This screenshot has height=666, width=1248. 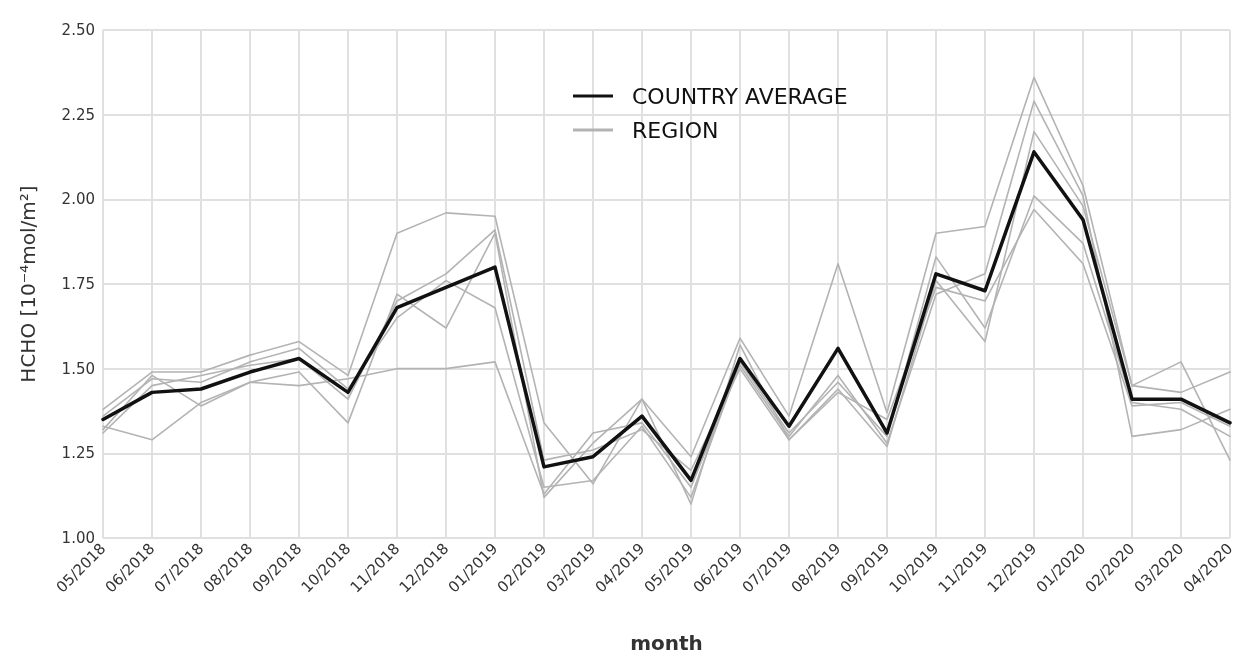 I want to click on y-tick-label: 1.00, so click(x=78, y=538).